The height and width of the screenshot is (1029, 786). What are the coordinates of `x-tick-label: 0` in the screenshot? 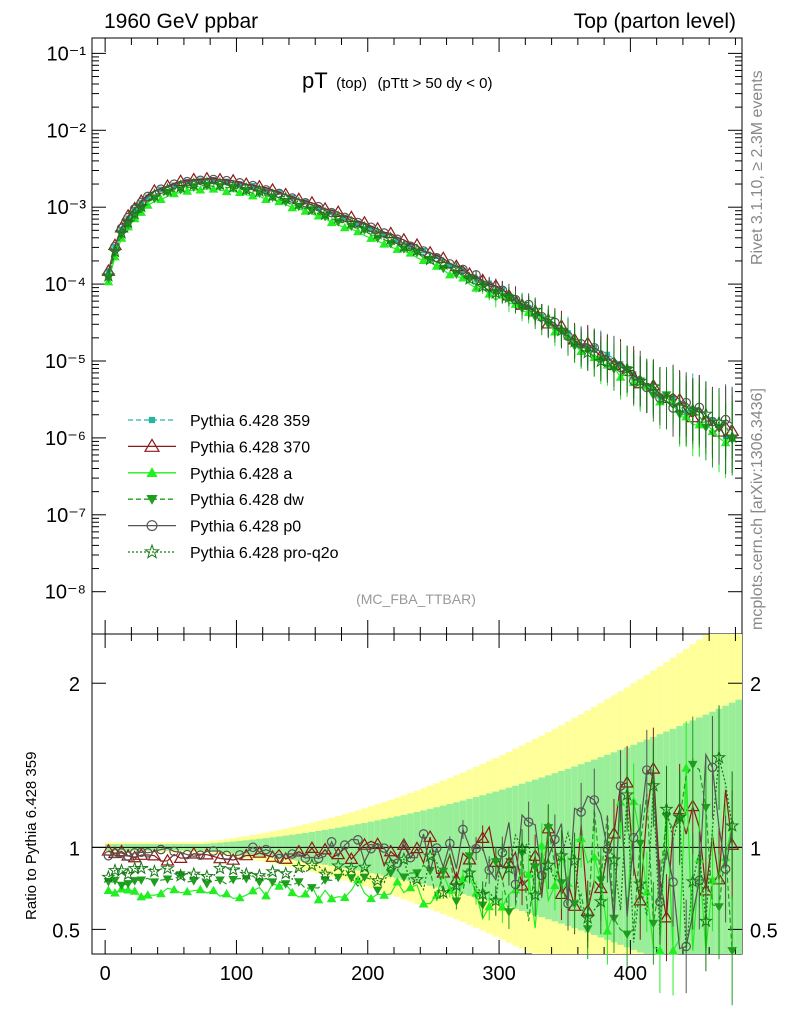 It's located at (105, 974).